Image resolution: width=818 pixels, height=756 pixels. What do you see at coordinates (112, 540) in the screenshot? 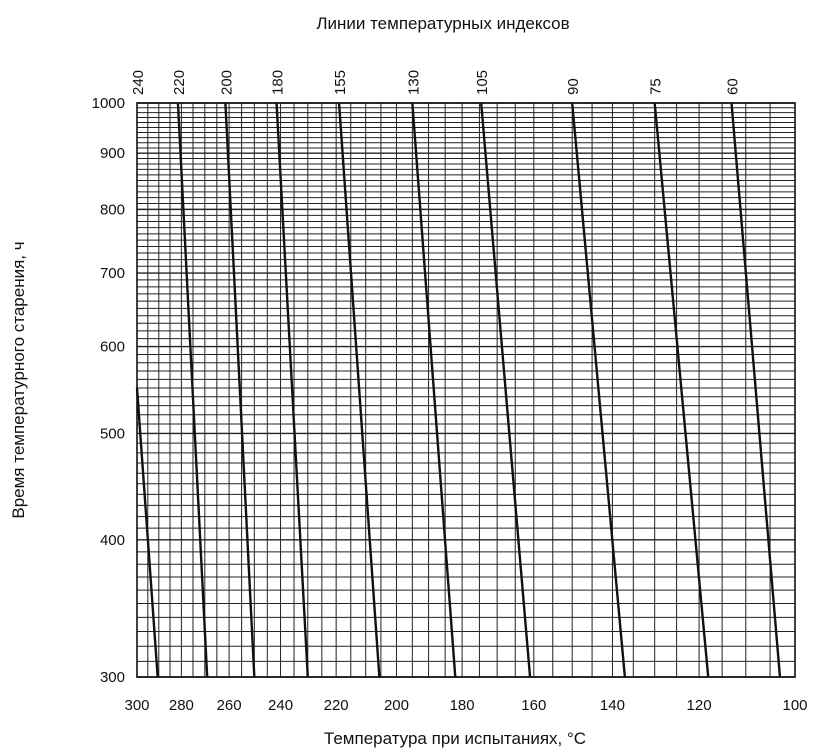
I see `y-tick-label: 400` at bounding box center [112, 540].